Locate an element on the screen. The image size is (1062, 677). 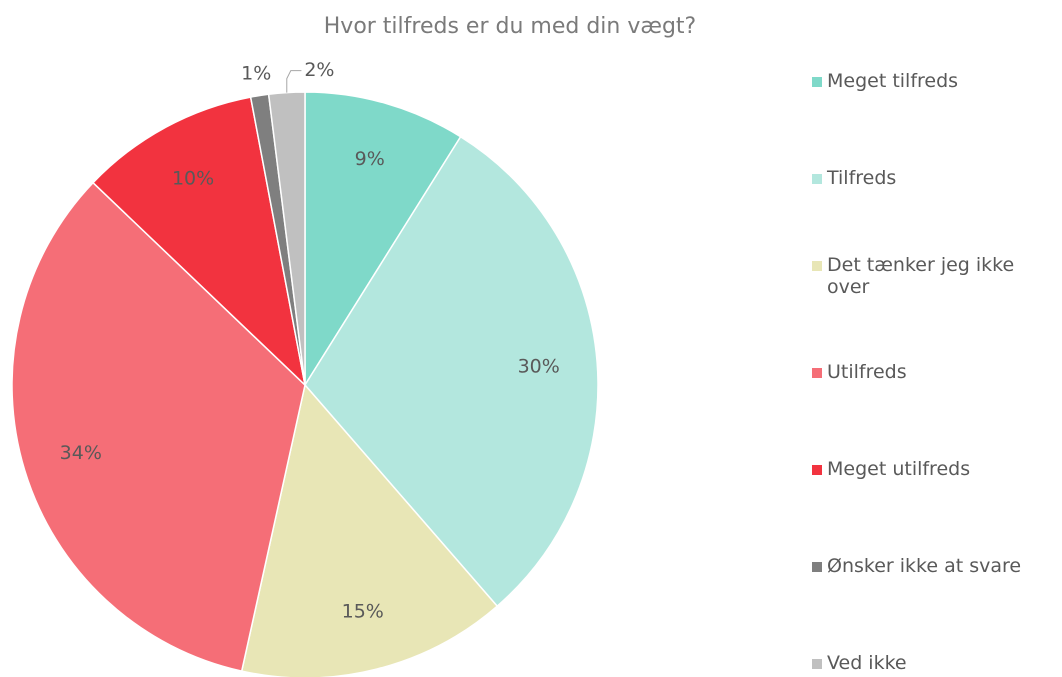
data-label: 15% is located at coordinates (363, 612).